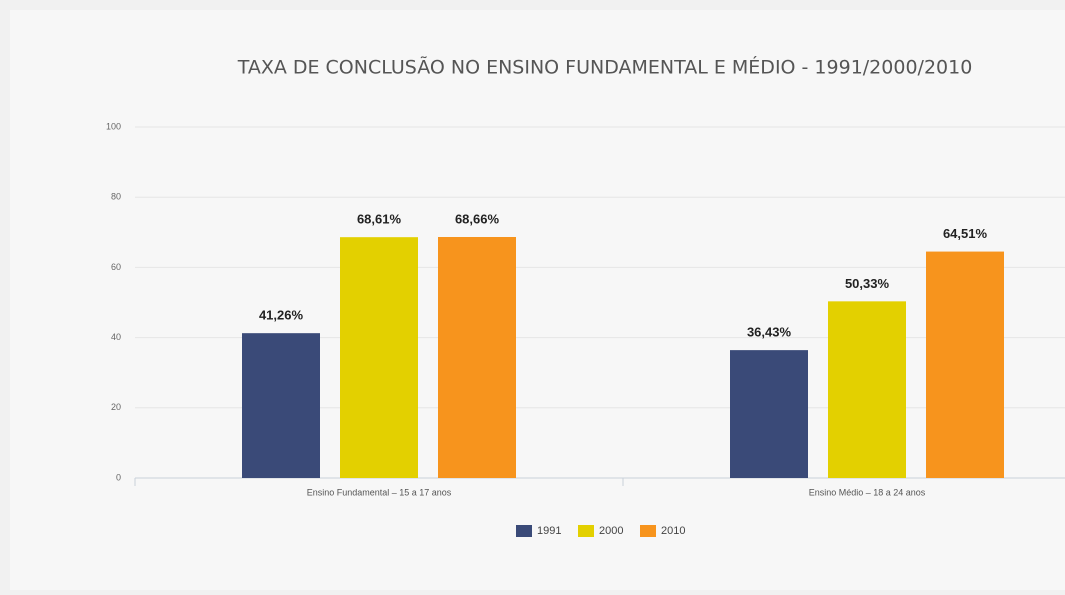  Describe the element at coordinates (611, 531) in the screenshot. I see `legend-label: 2000` at that location.